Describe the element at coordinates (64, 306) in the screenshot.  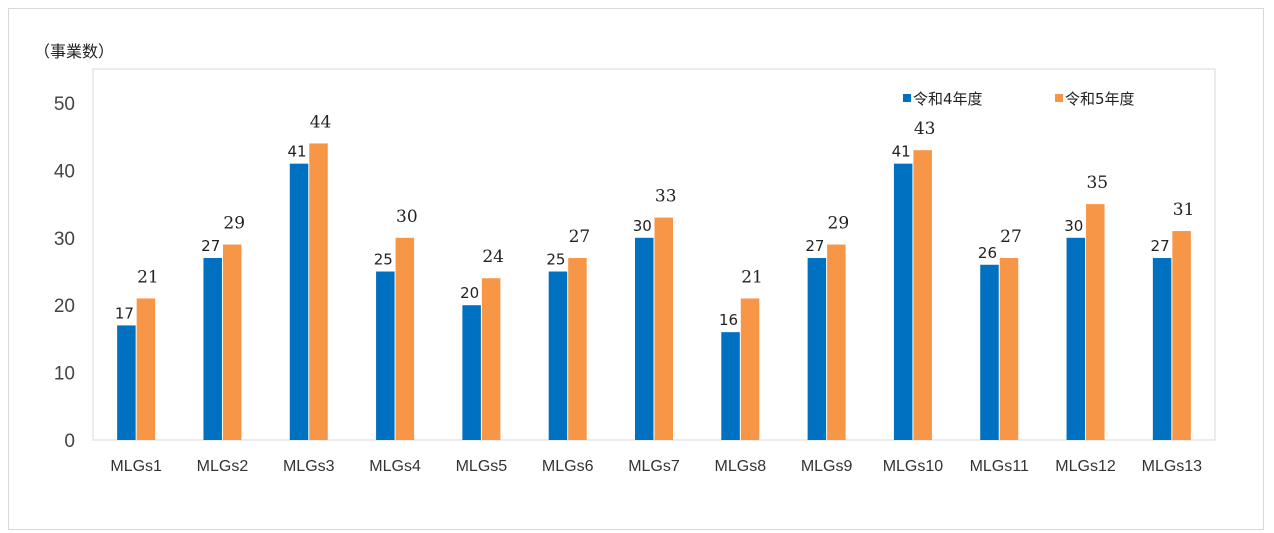
I see `y-tick-label: 20` at that location.